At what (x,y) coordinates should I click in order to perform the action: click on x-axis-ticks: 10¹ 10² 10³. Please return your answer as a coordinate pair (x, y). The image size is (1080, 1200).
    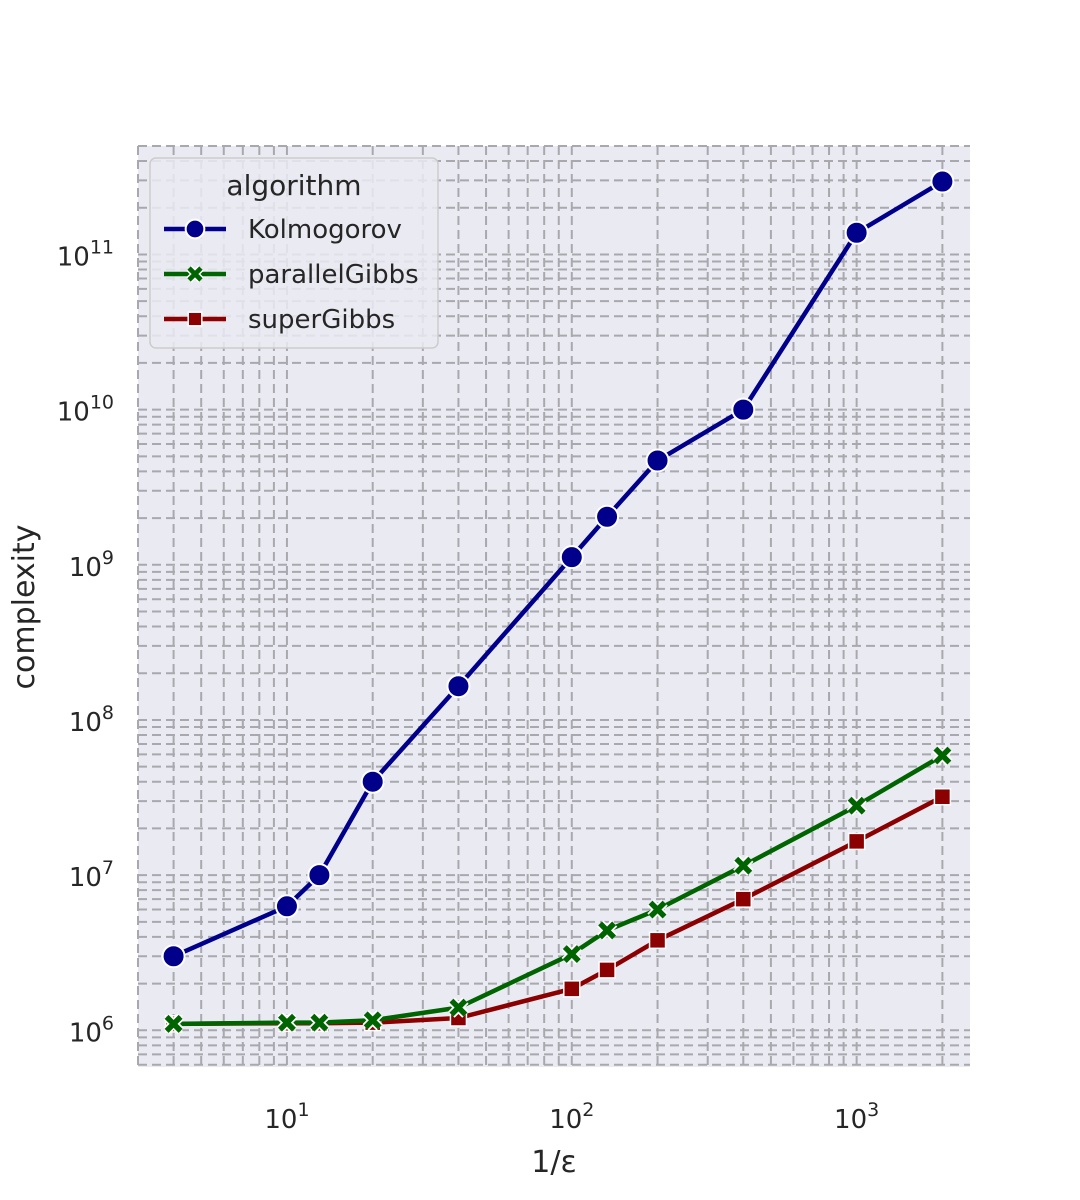
    Looking at the image, I should click on (571, 1117).